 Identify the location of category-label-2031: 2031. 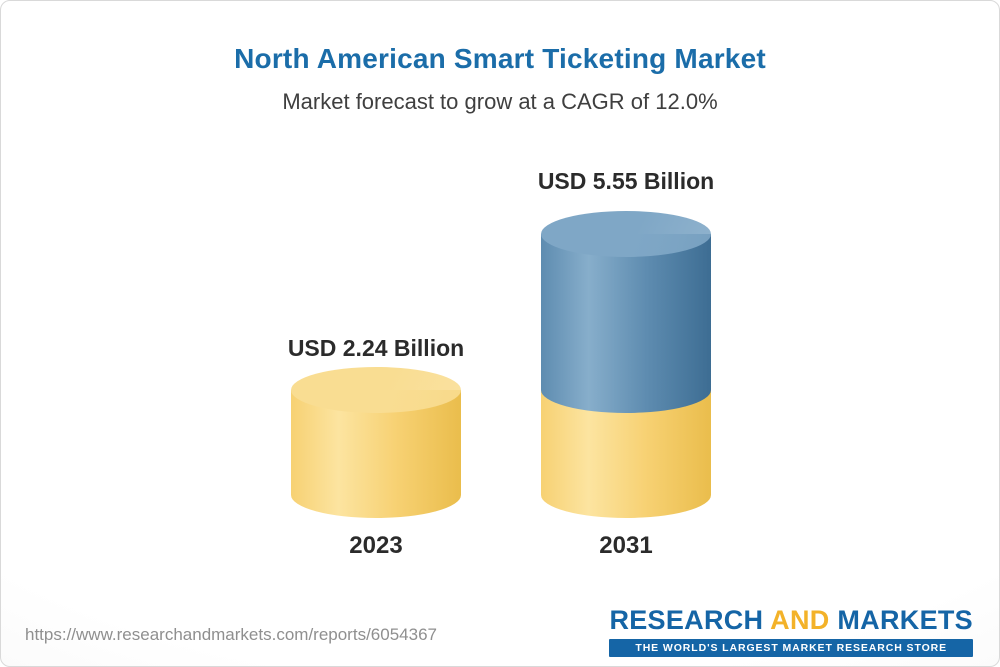
(626, 545).